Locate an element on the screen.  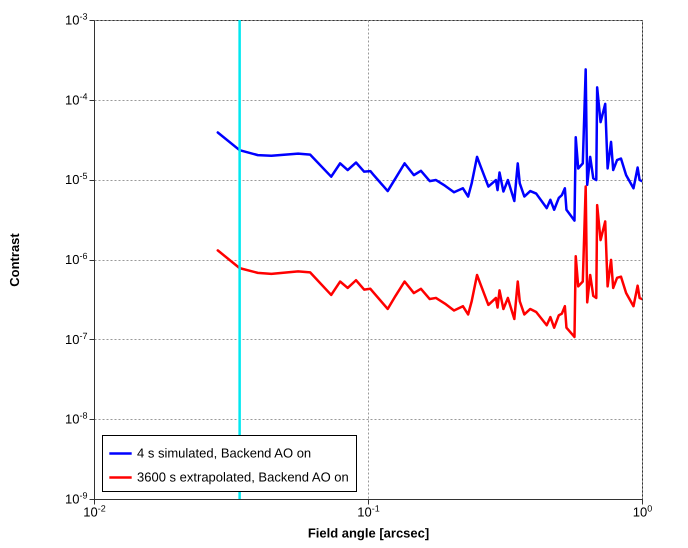
y-axis-title: Contrast is located at coordinates (14, 259).